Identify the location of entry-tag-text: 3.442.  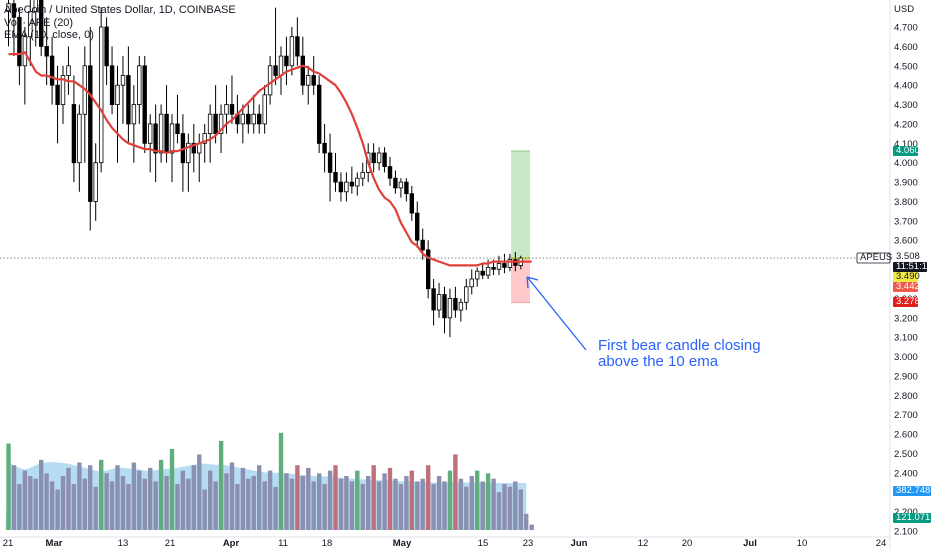
(908, 286).